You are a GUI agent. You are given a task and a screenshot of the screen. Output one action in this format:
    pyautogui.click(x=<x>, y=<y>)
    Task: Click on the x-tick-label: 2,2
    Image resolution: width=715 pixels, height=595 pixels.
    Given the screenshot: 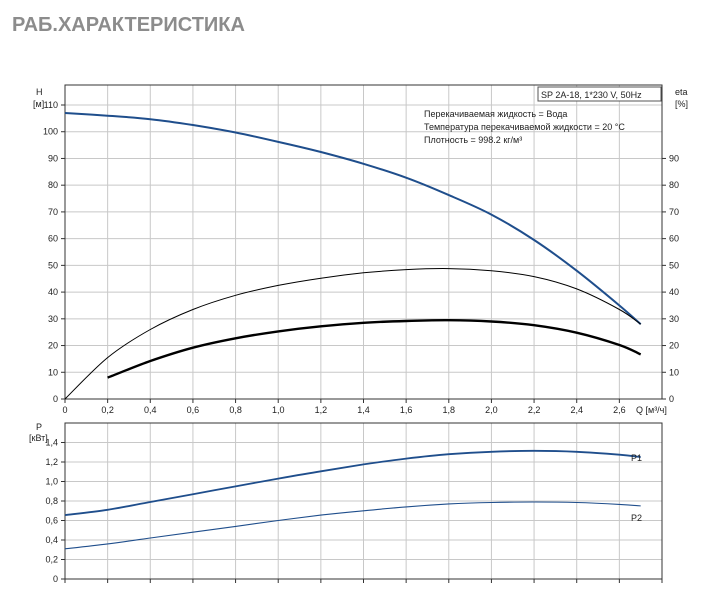 What is the action you would take?
    pyautogui.click(x=534, y=410)
    